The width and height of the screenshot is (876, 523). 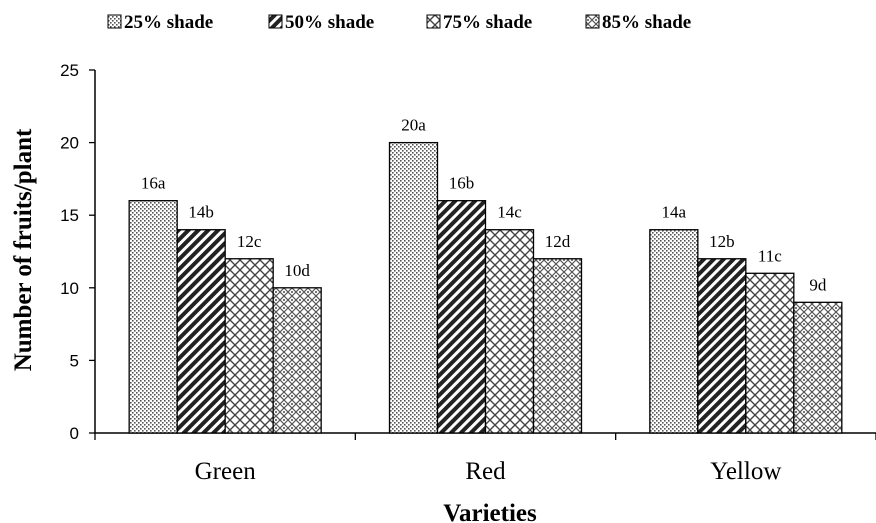 What do you see at coordinates (745, 471) in the screenshot?
I see `x-category-label: Yellow` at bounding box center [745, 471].